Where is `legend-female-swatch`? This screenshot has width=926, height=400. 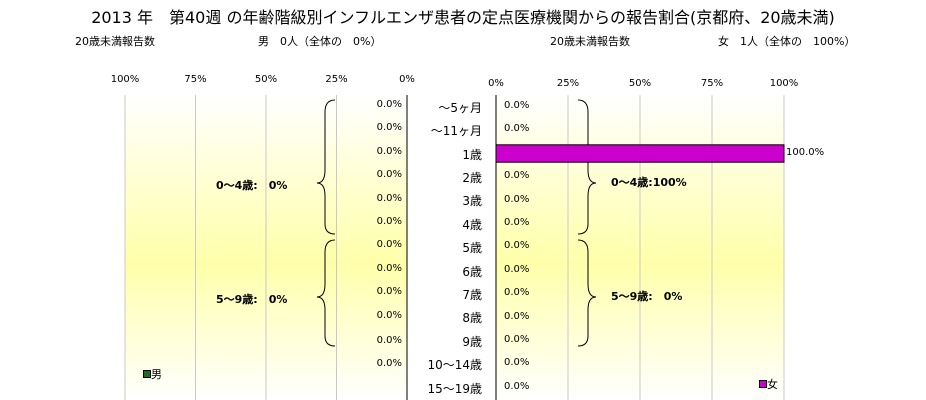 legend-female-swatch is located at coordinates (763, 384).